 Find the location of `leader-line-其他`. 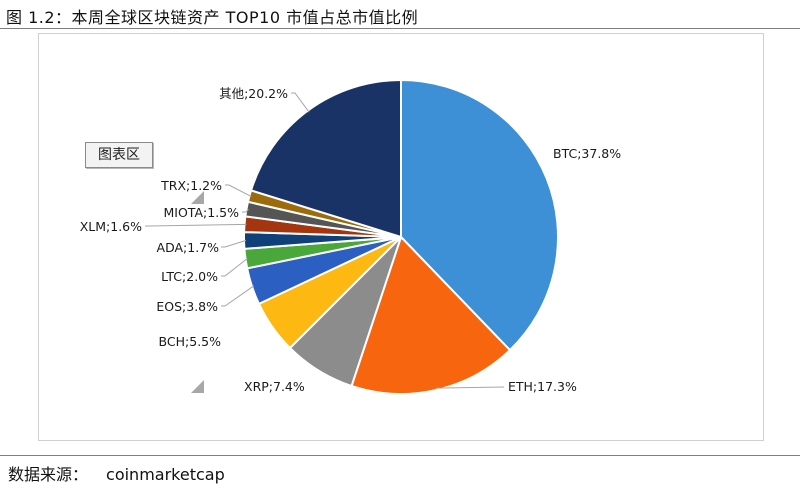

leader-line-其他 is located at coordinates (300, 102).